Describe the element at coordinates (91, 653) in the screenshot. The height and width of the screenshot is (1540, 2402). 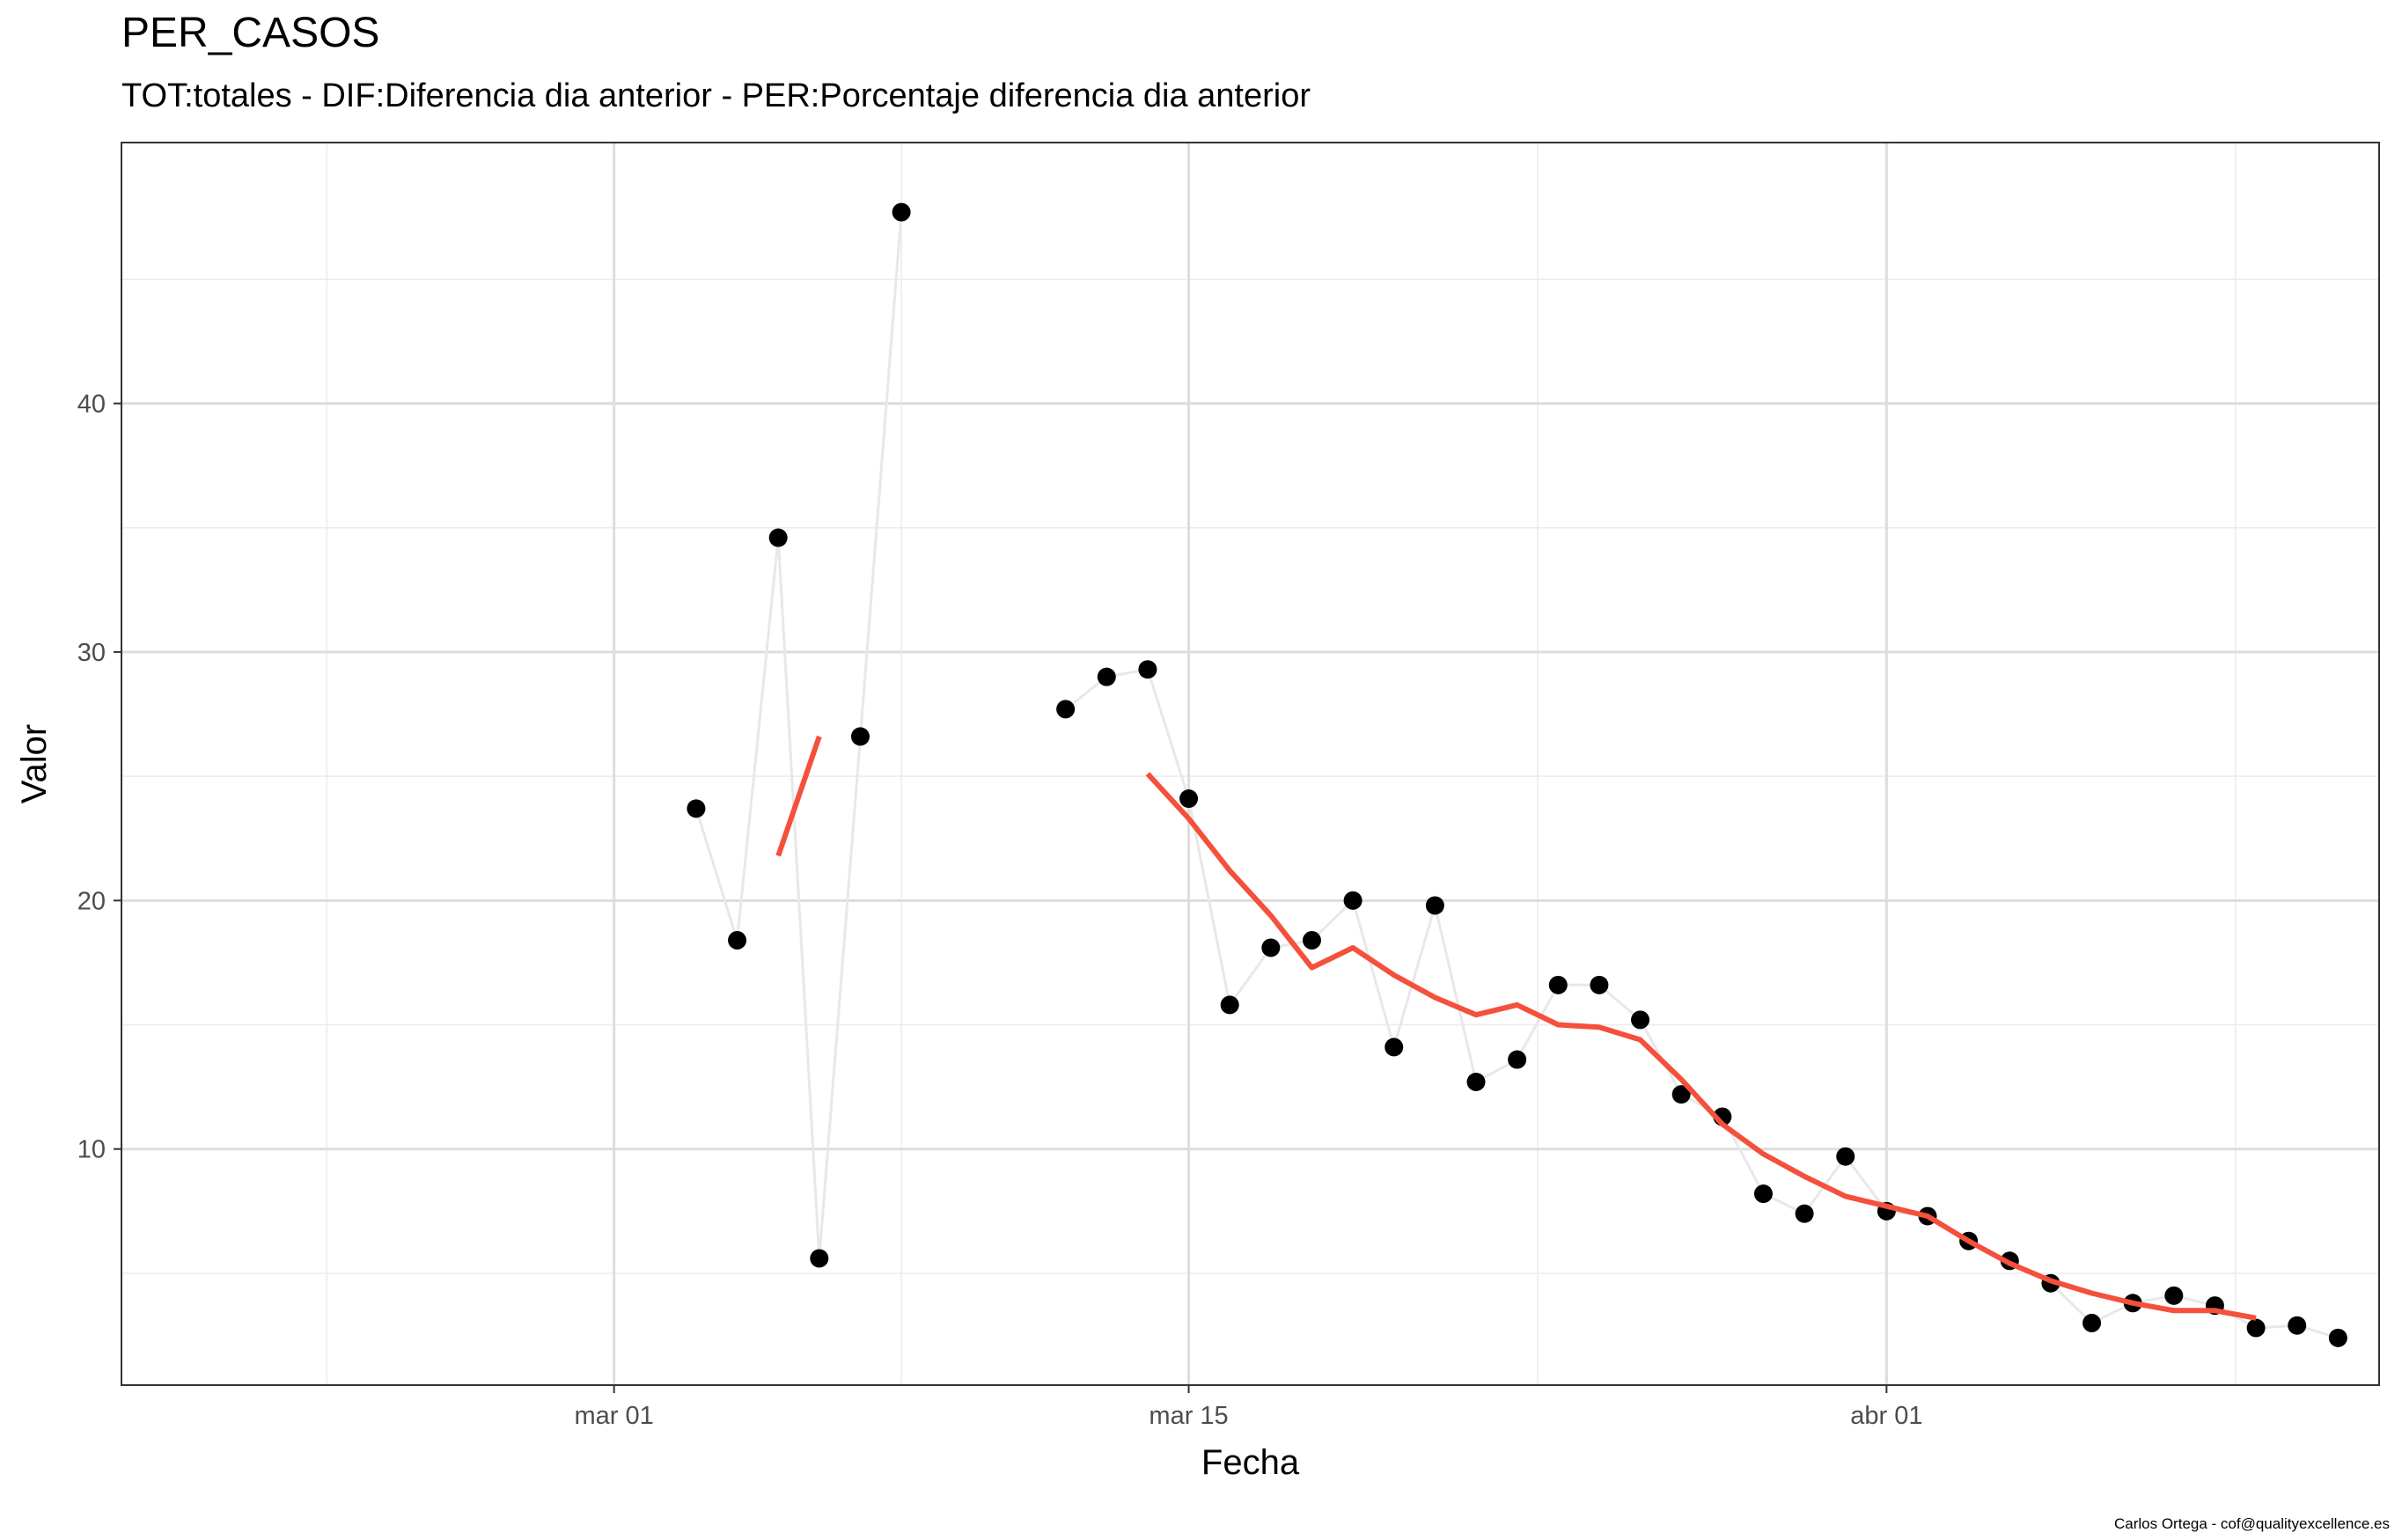
I see `y-tick-label: 30` at that location.